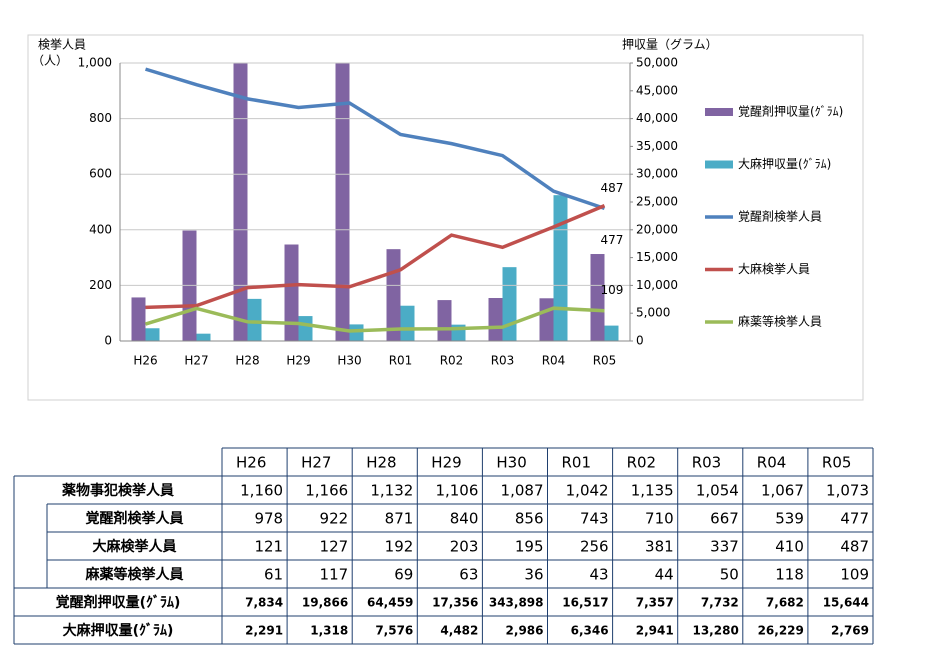  Describe the element at coordinates (729, 575) in the screenshot. I see `table-cell: 50` at that location.